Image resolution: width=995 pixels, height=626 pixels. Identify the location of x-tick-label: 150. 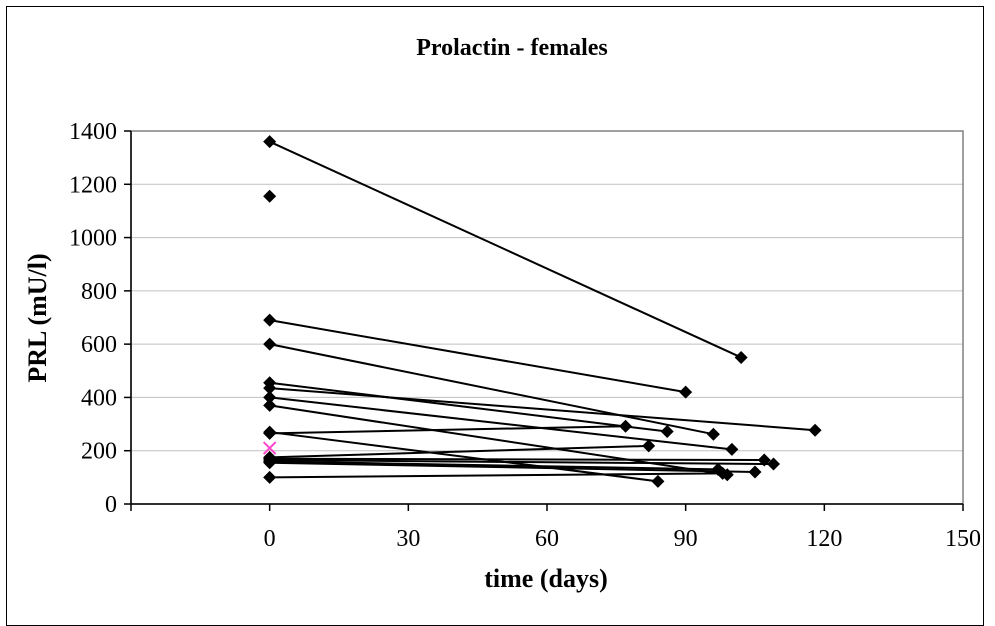
(963, 539).